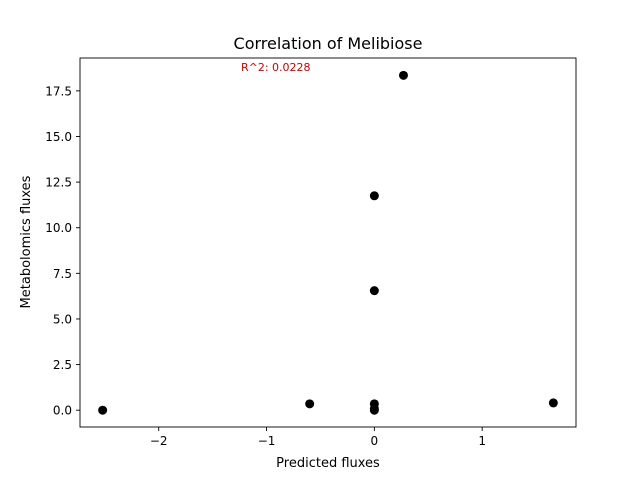  I want to click on r-squared-annotation: R^2: 0.0228, so click(276, 67).